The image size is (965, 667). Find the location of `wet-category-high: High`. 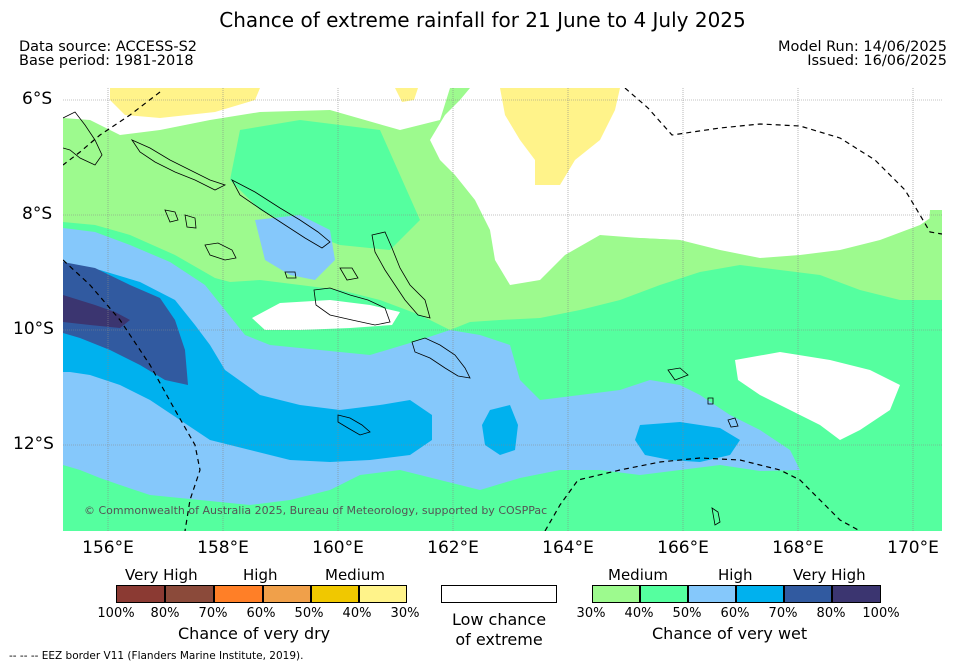

wet-category-high: High is located at coordinates (735, 575).